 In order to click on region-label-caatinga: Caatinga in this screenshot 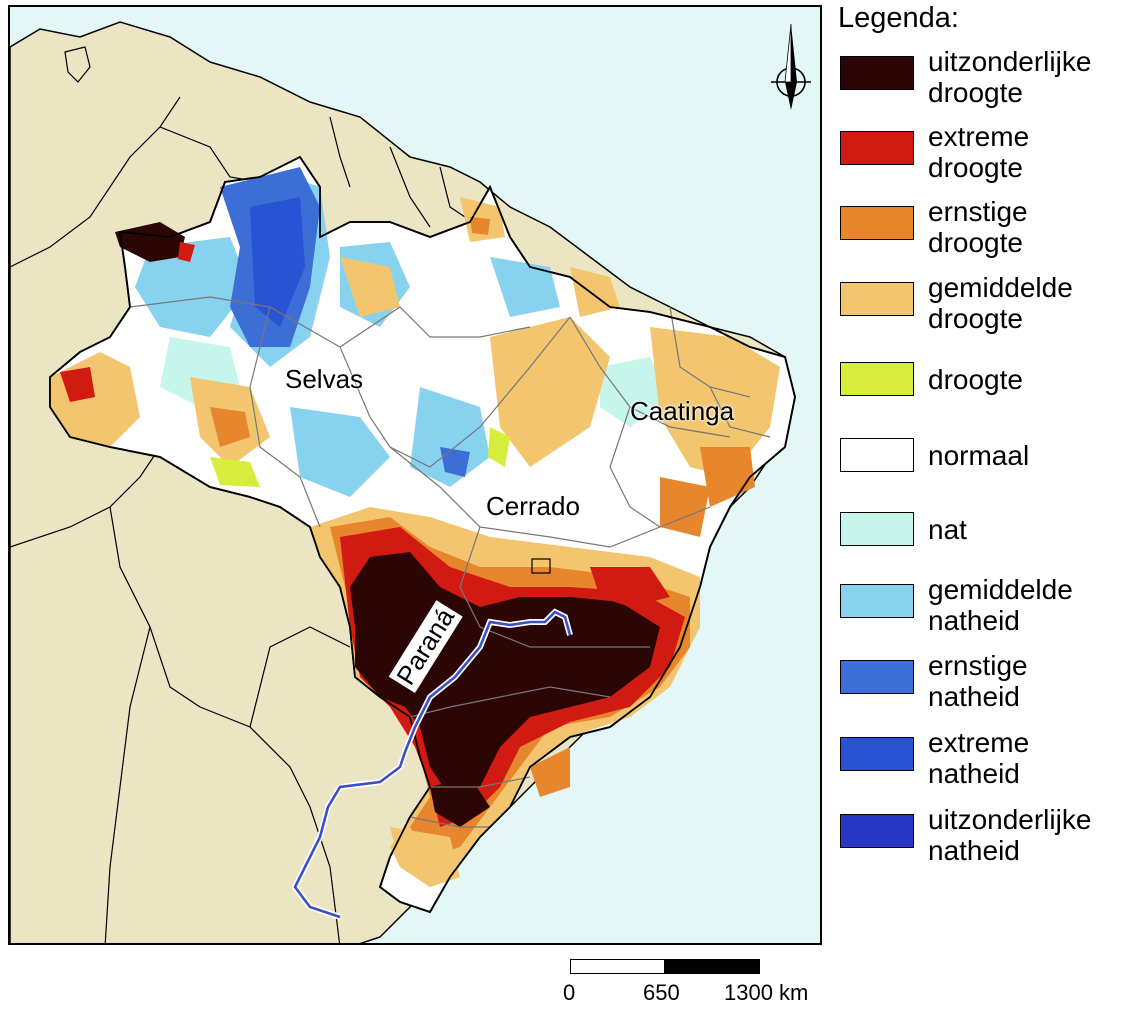, I will do `click(682, 411)`.